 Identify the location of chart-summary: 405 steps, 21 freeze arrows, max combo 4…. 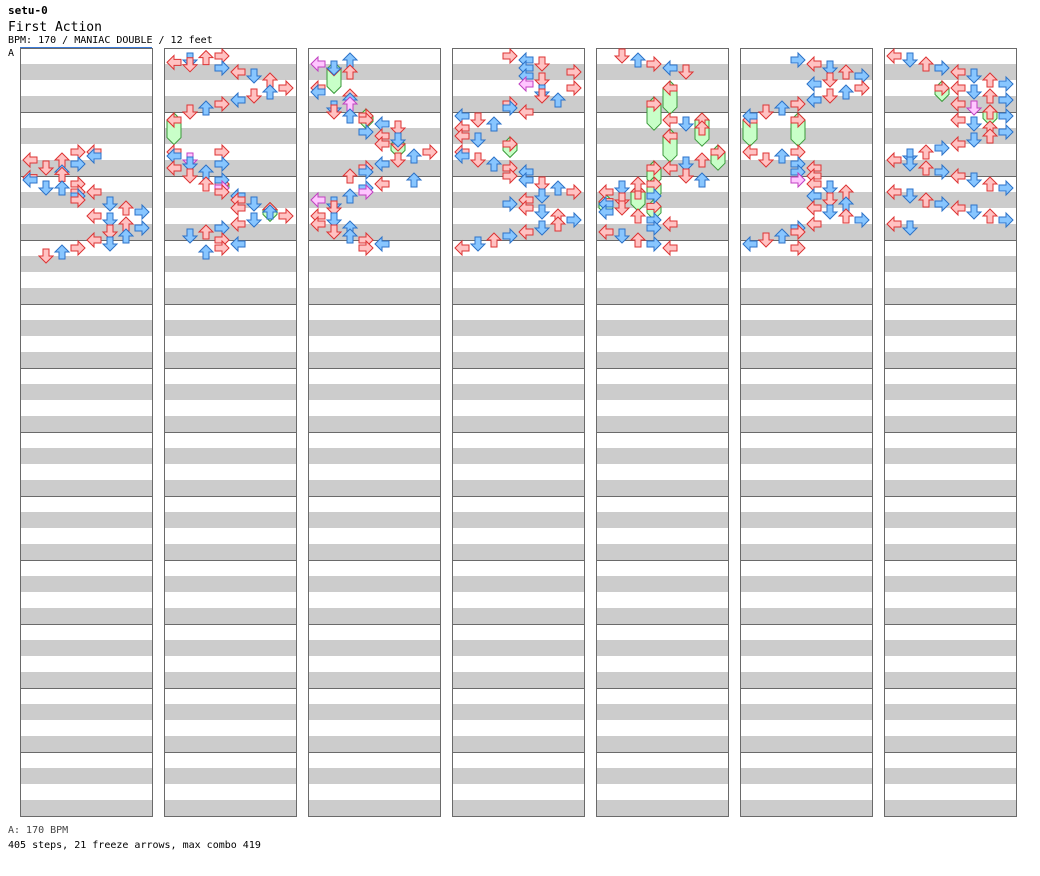
(134, 845).